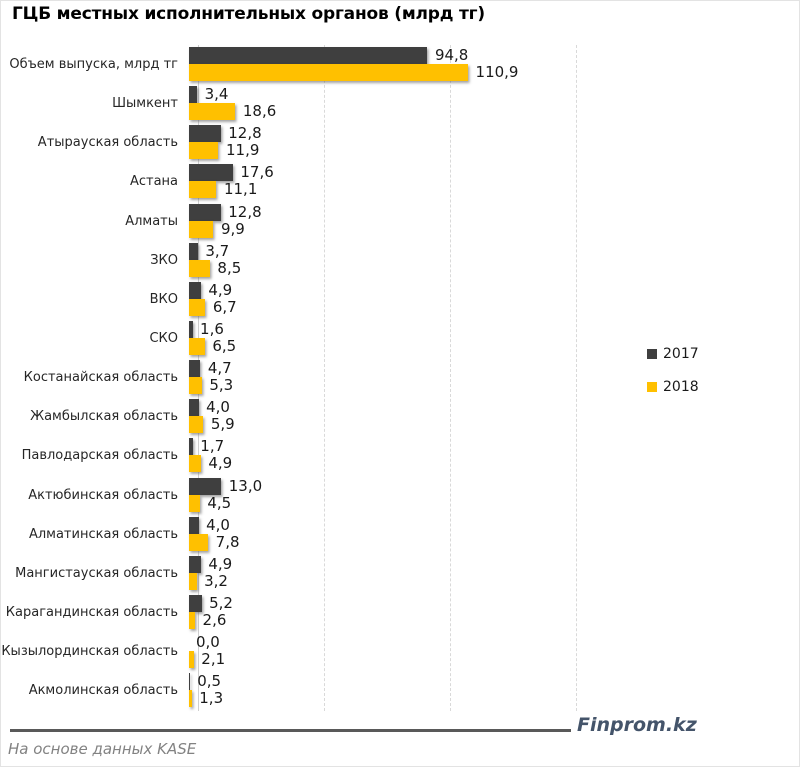 The width and height of the screenshot is (800, 767). I want to click on legend-item-2017: 2017, so click(673, 354).